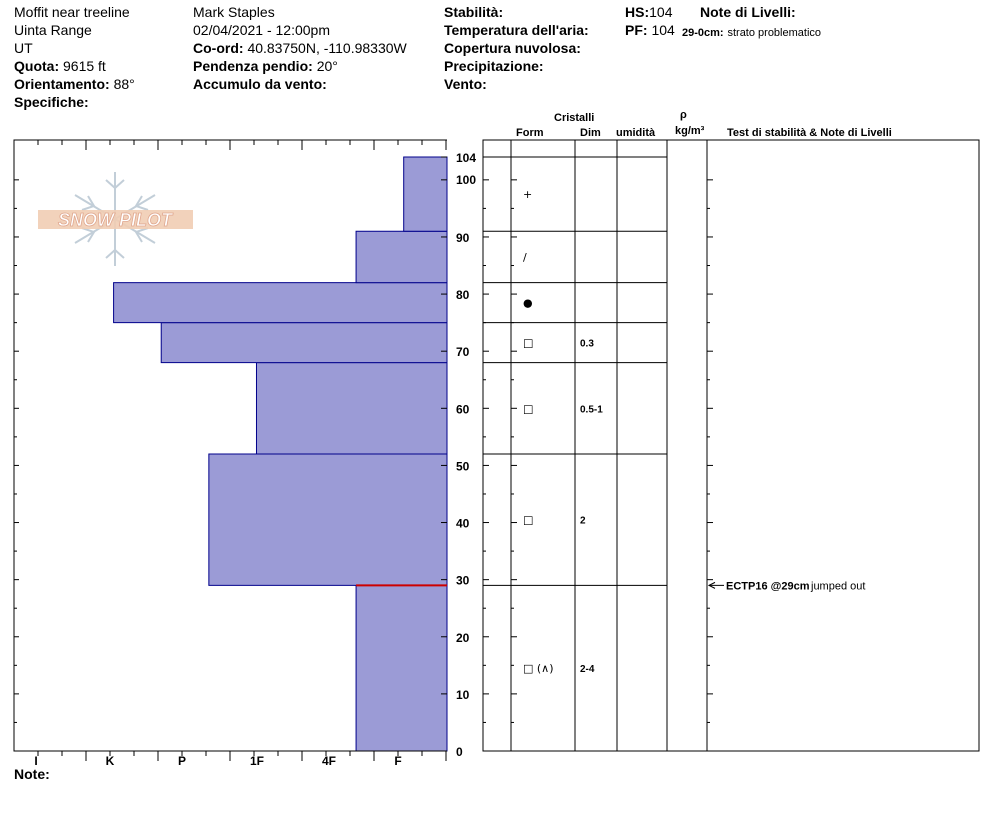  What do you see at coordinates (32, 774) in the screenshot?
I see `notes-label: Note:` at bounding box center [32, 774].